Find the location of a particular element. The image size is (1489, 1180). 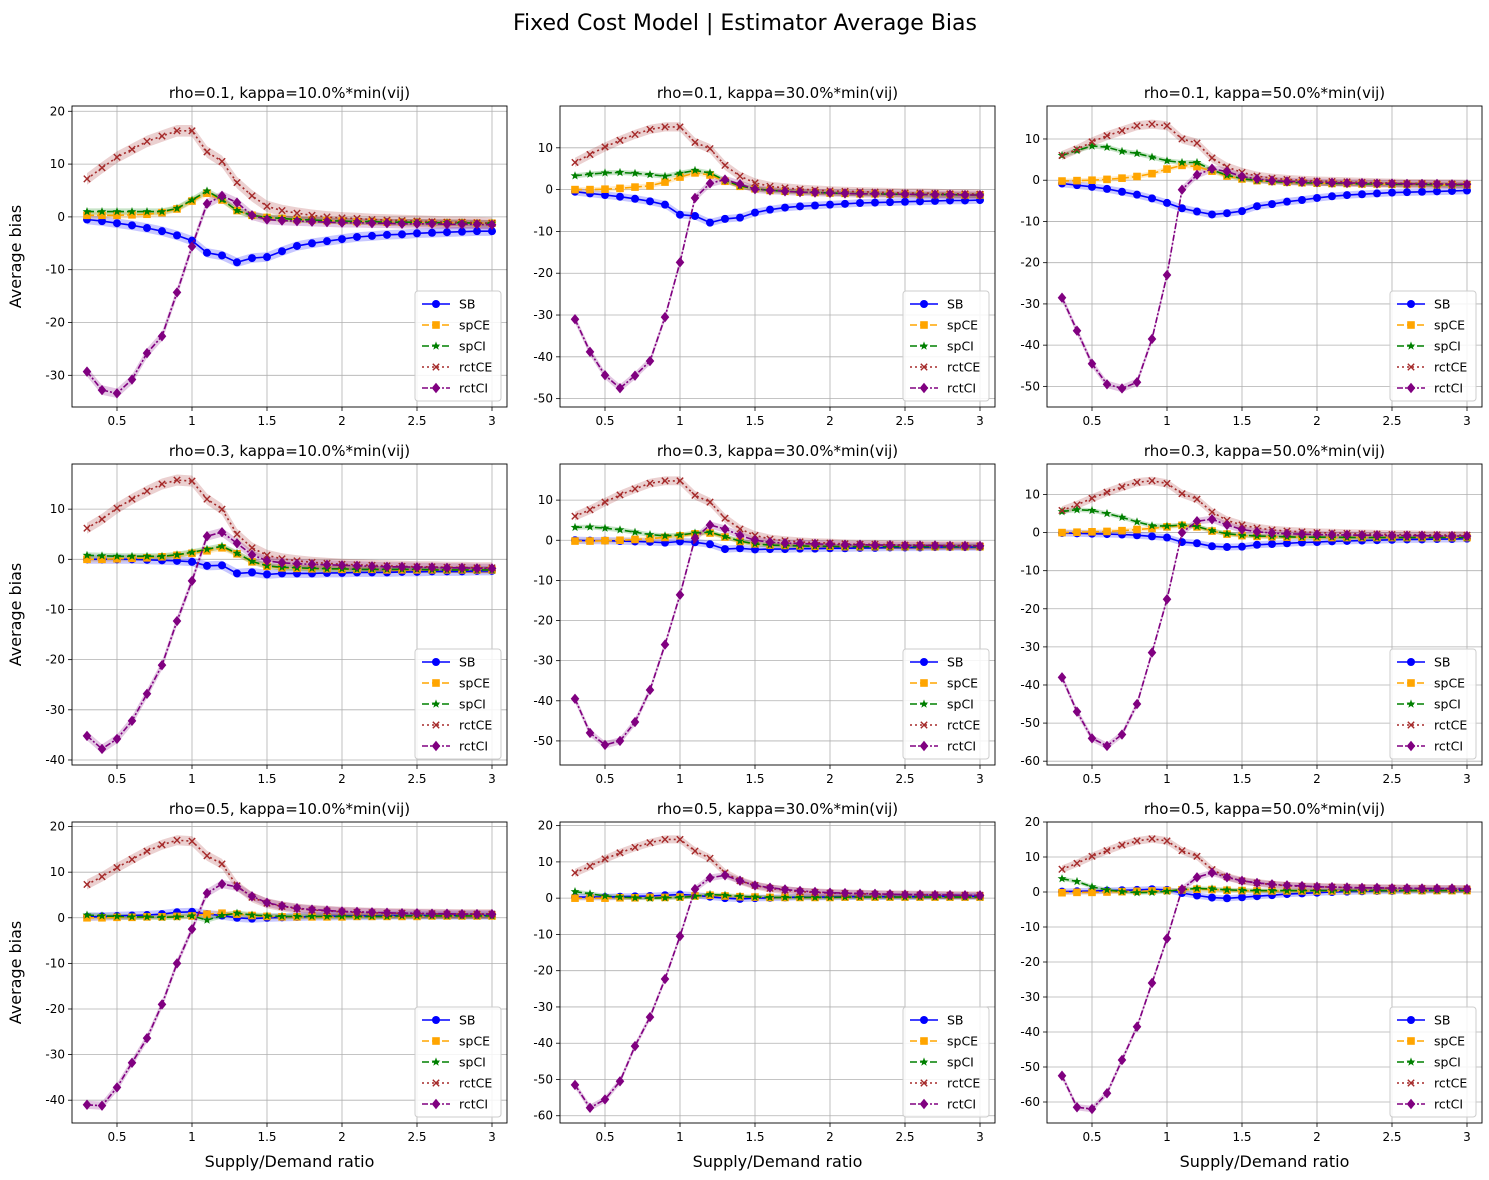

series-line-rctCI is located at coordinates (777, 635).